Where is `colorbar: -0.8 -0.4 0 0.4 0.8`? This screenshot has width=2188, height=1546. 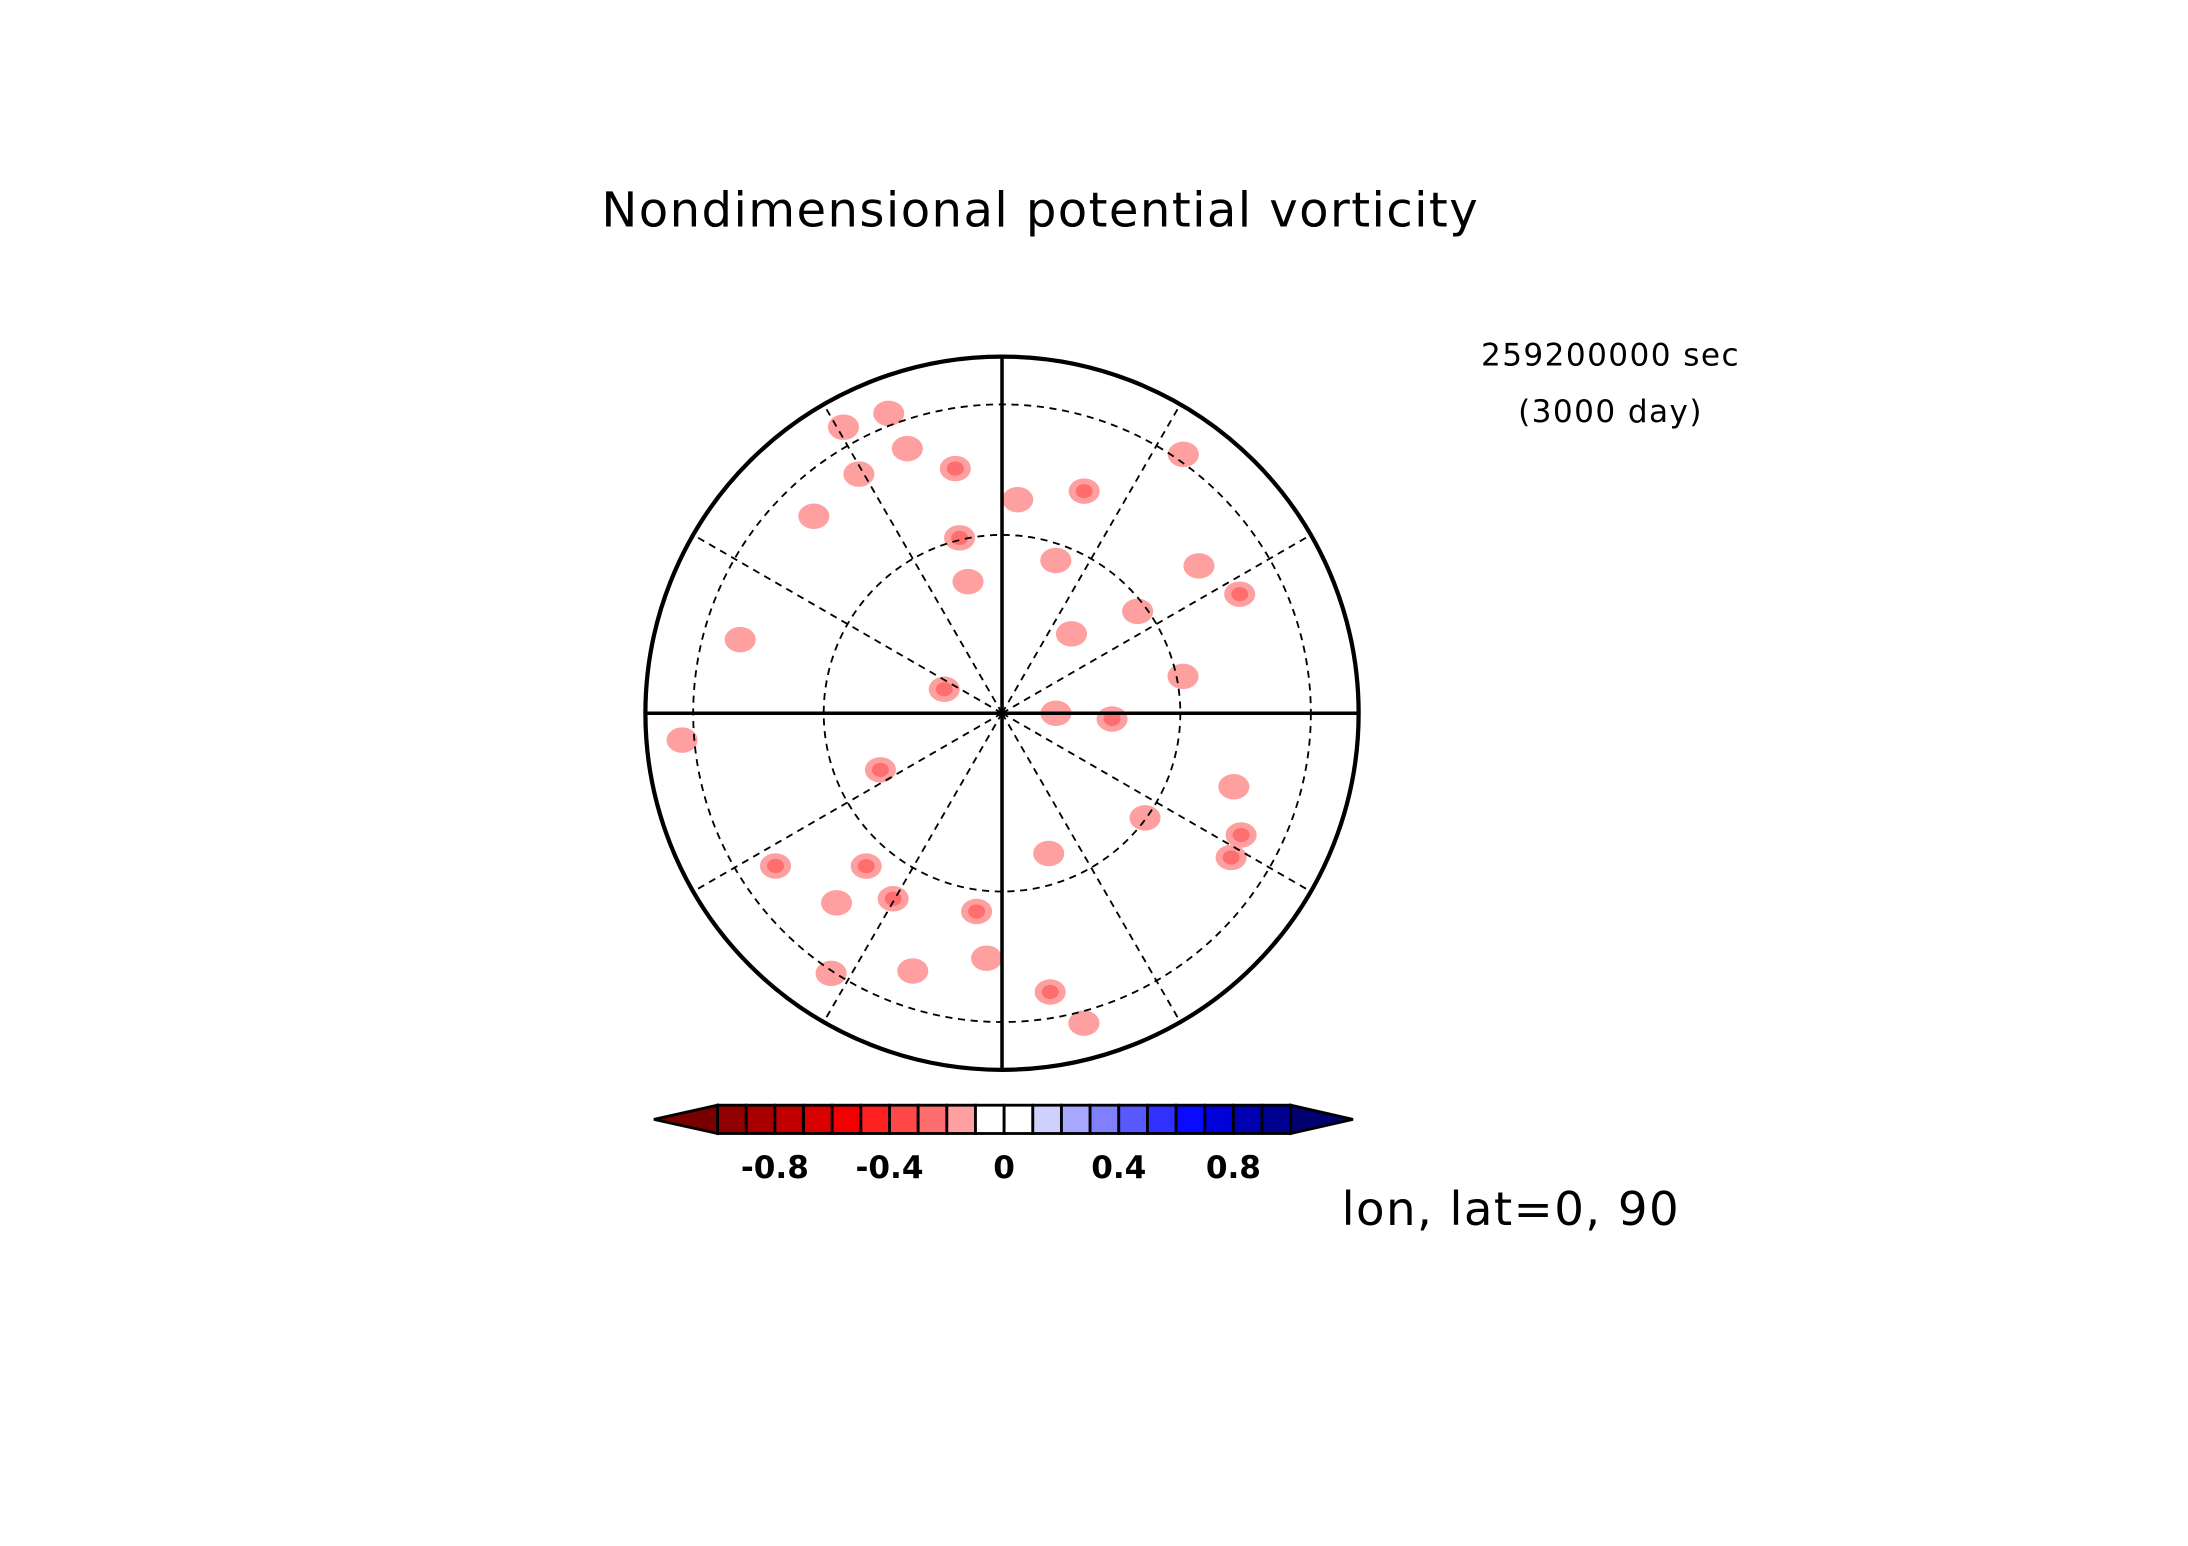 colorbar: -0.8 -0.4 0 0.4 0.8 is located at coordinates (1003, 1144).